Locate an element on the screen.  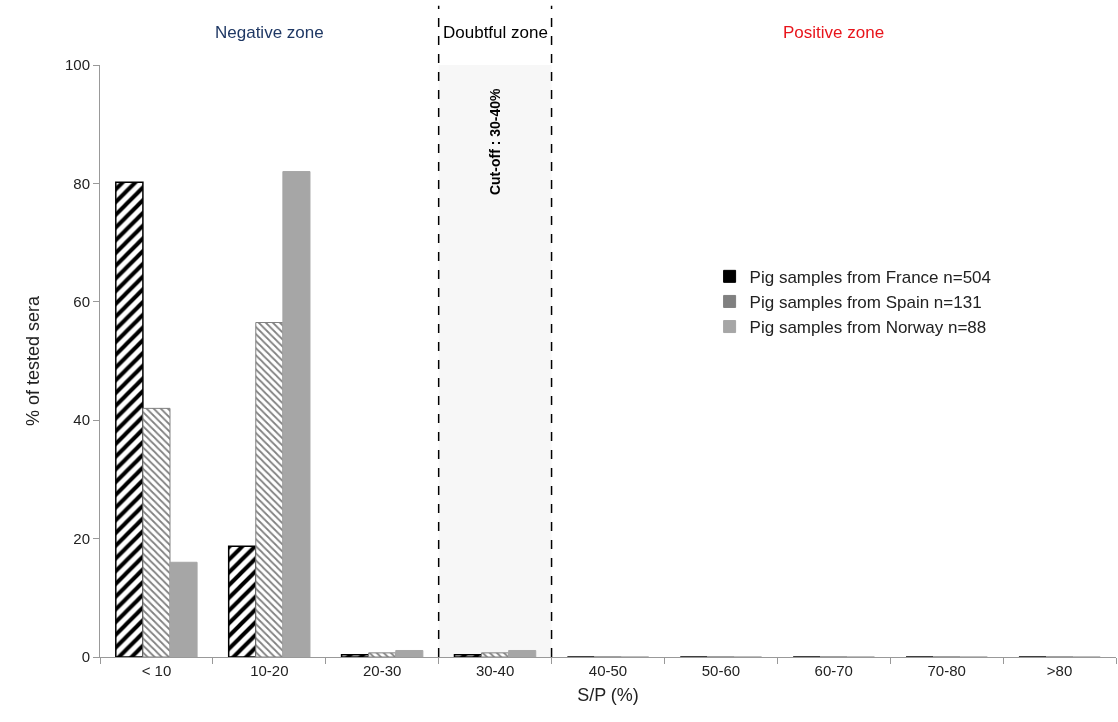
x-tick-label: >80 is located at coordinates (1059, 670).